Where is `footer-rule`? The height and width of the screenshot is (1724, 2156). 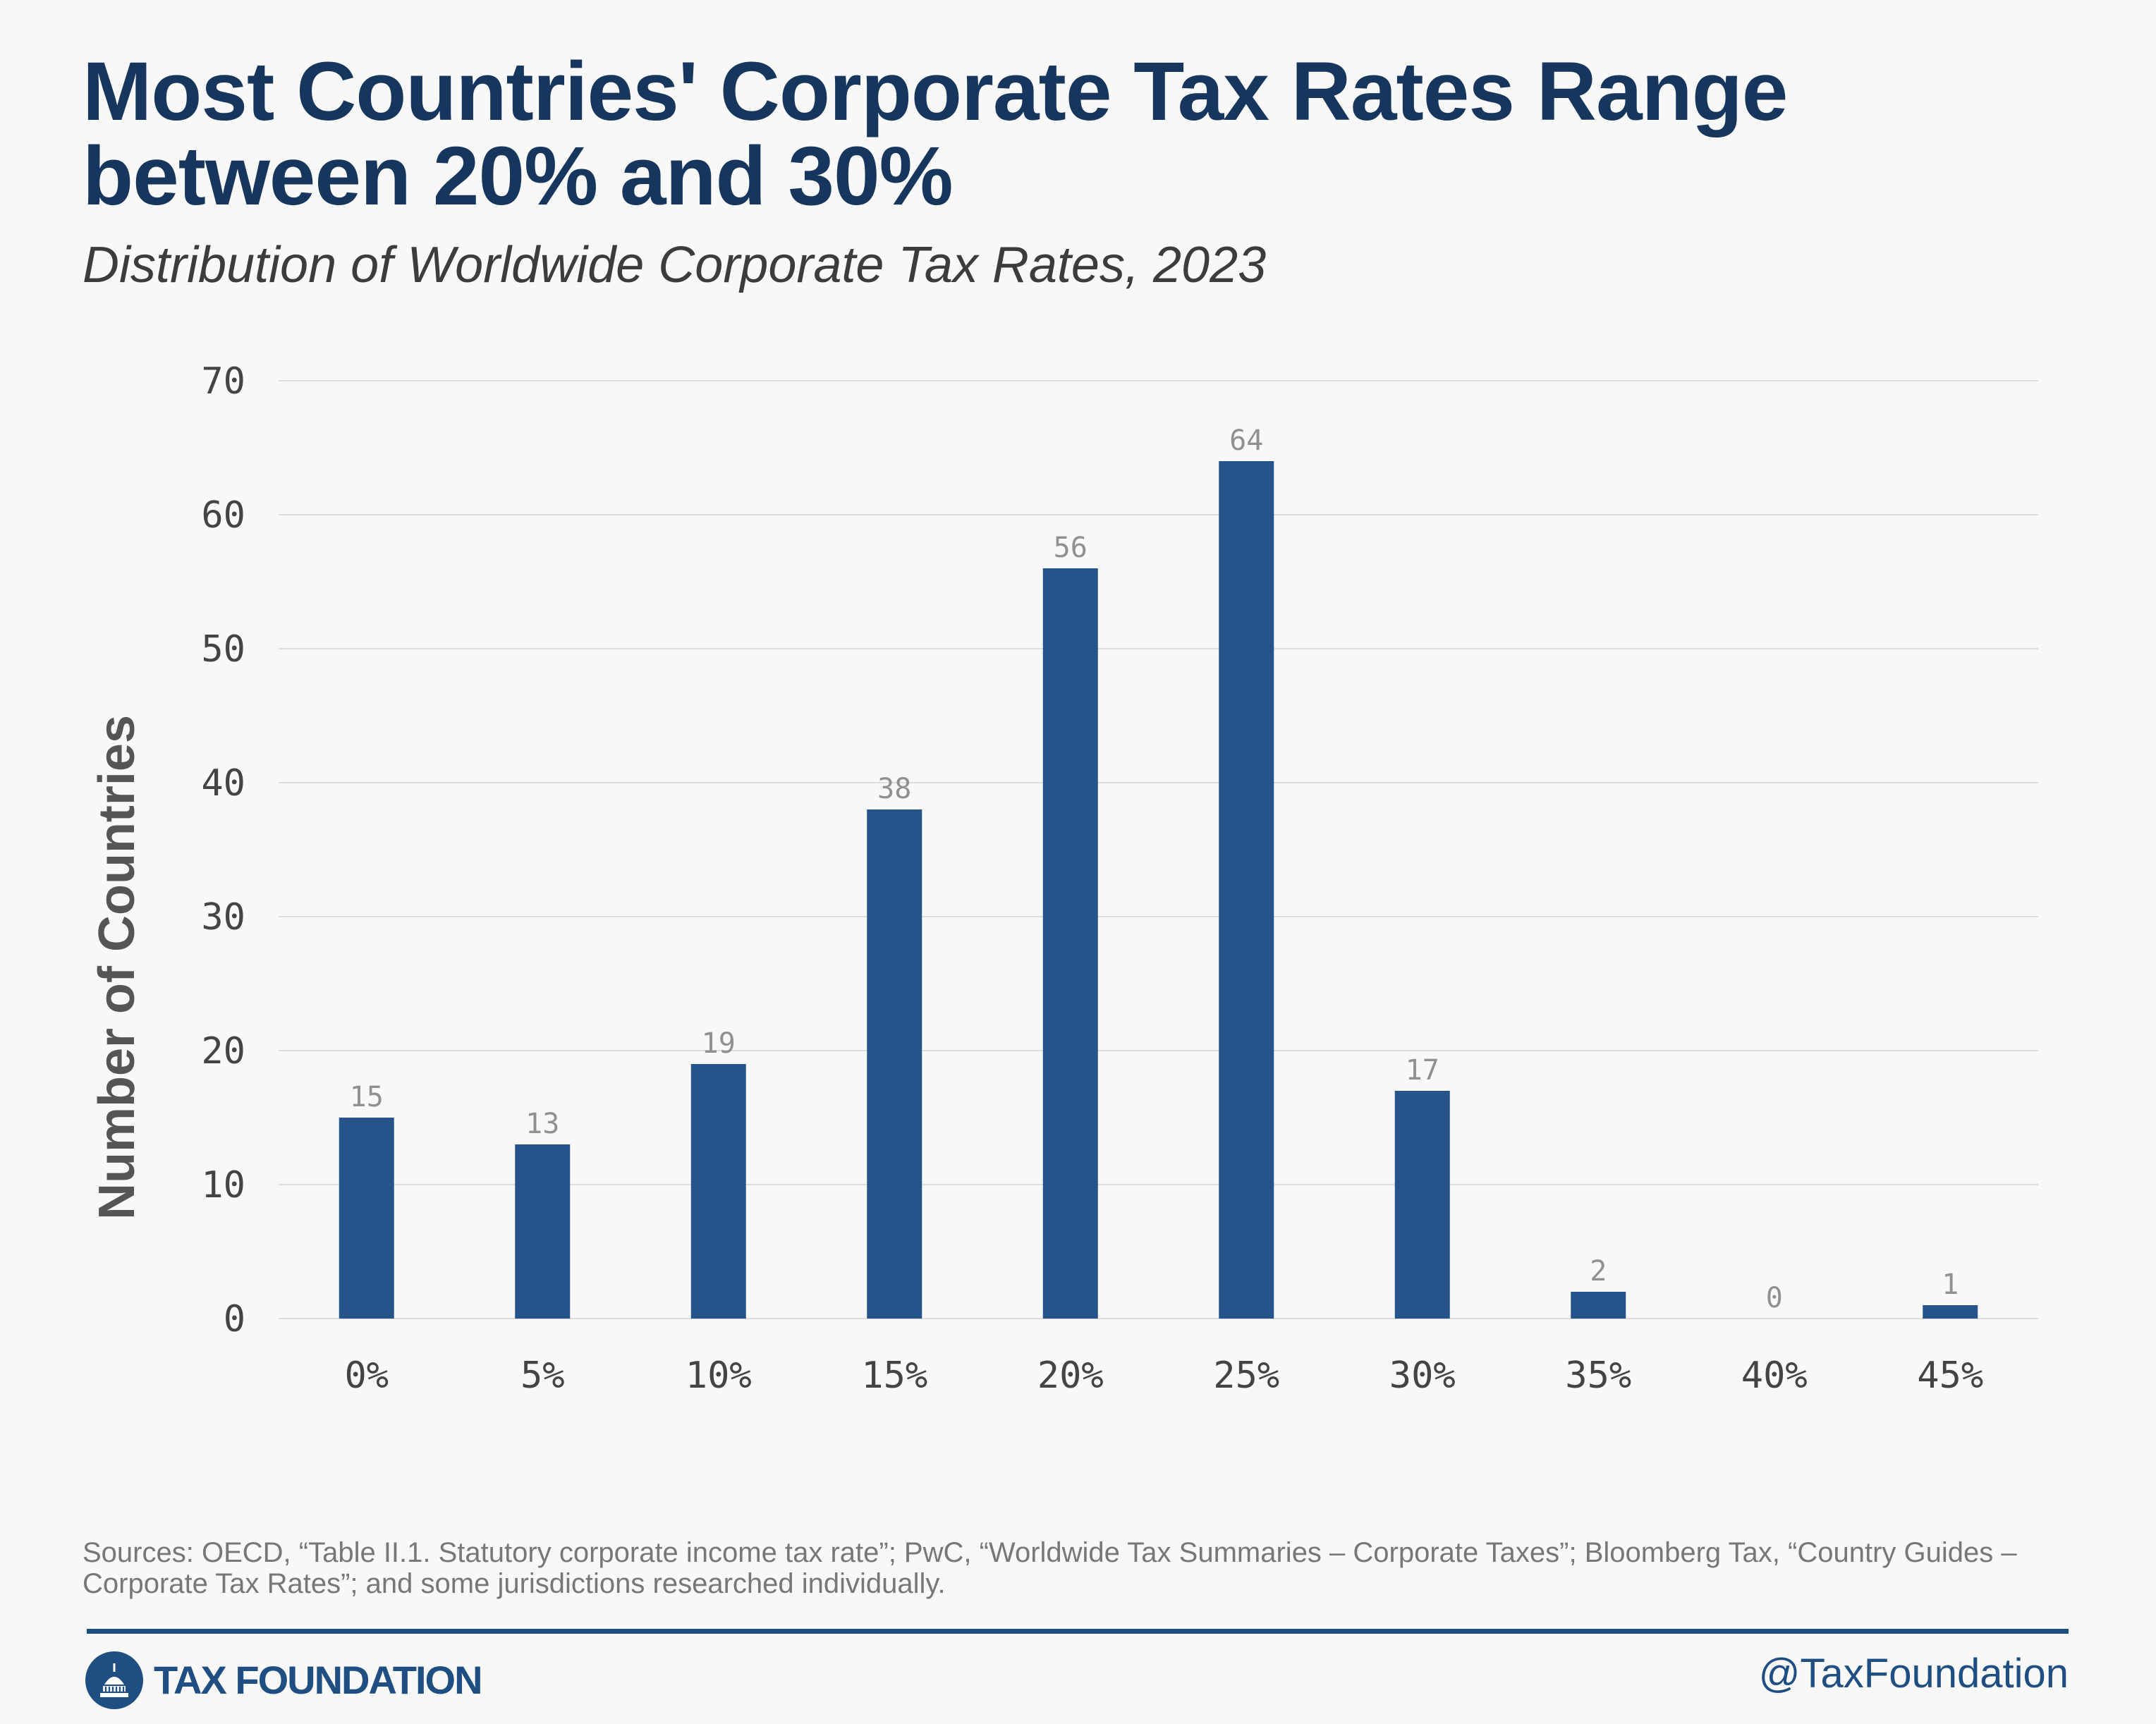 footer-rule is located at coordinates (1078, 1631).